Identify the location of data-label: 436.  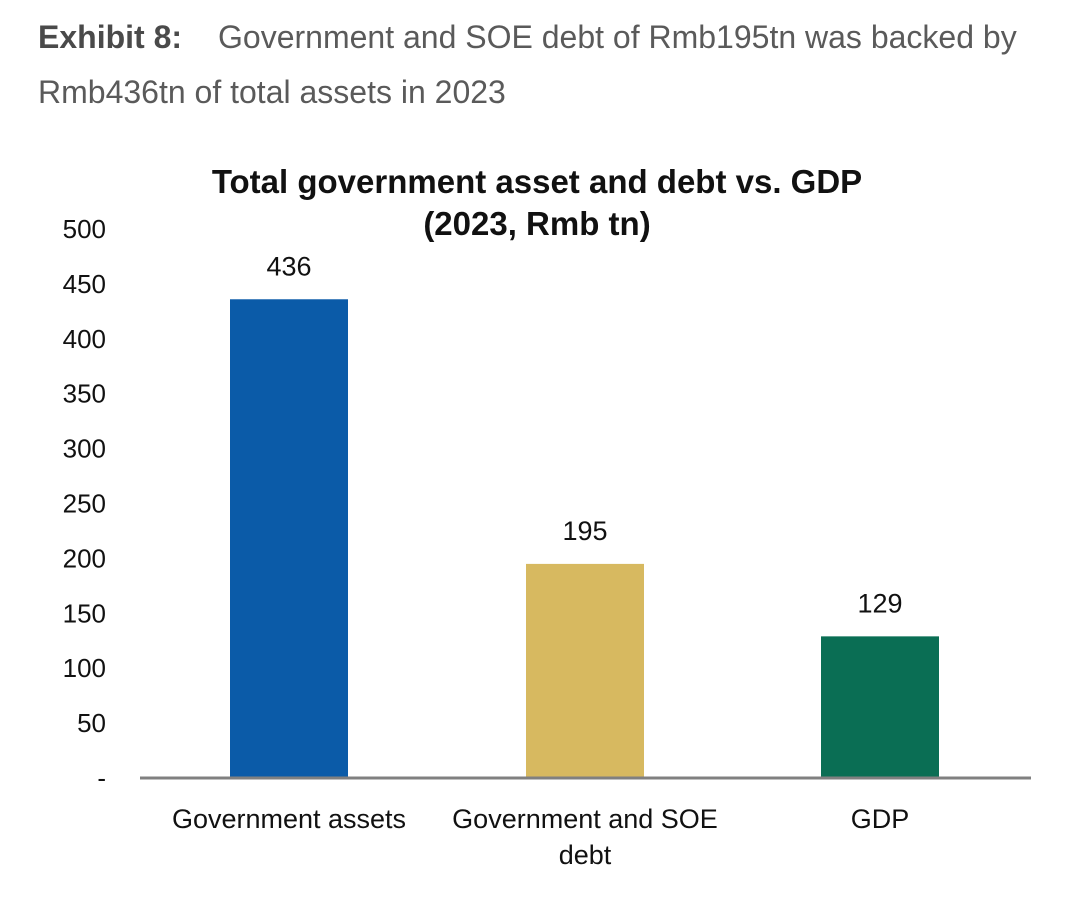
(288, 266).